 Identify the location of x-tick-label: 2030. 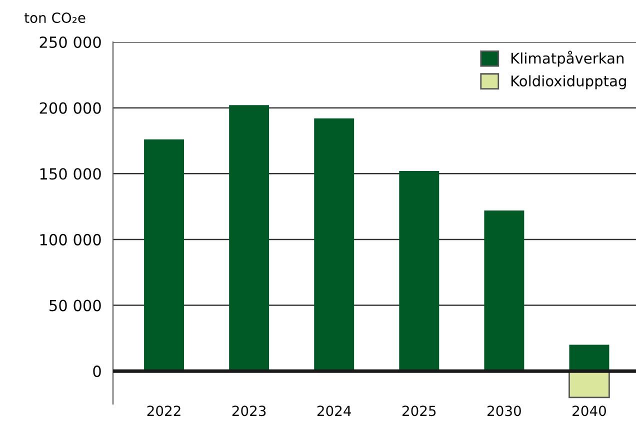
(504, 411).